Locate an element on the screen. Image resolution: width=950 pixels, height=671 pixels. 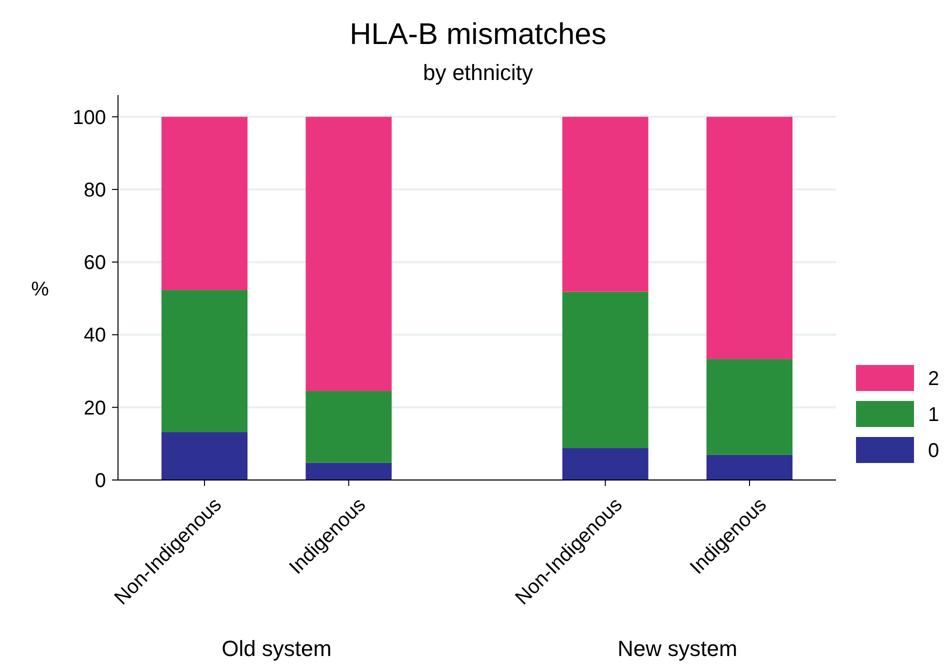
legend-label: 1 is located at coordinates (934, 415).